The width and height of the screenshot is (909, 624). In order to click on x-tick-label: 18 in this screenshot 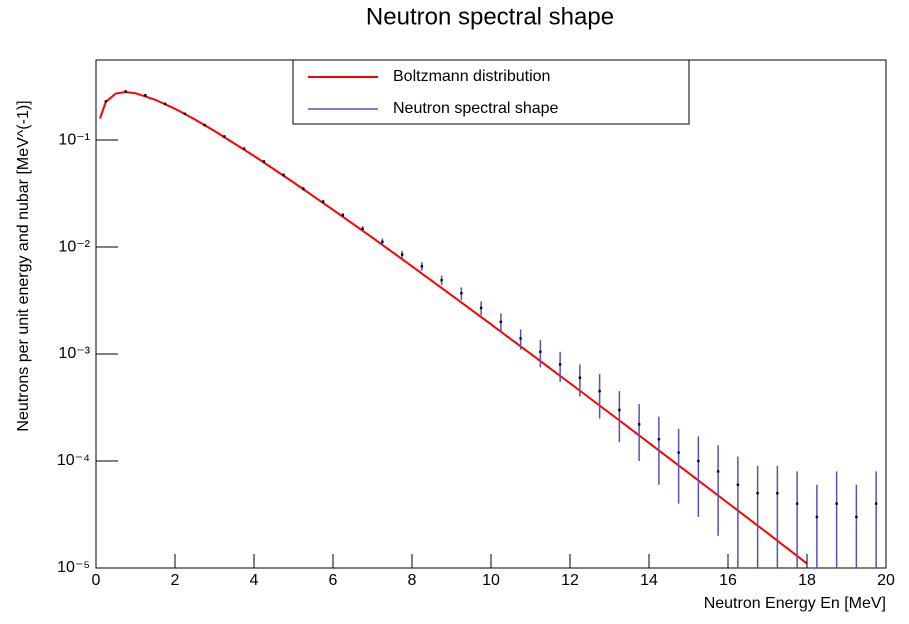, I will do `click(807, 580)`.